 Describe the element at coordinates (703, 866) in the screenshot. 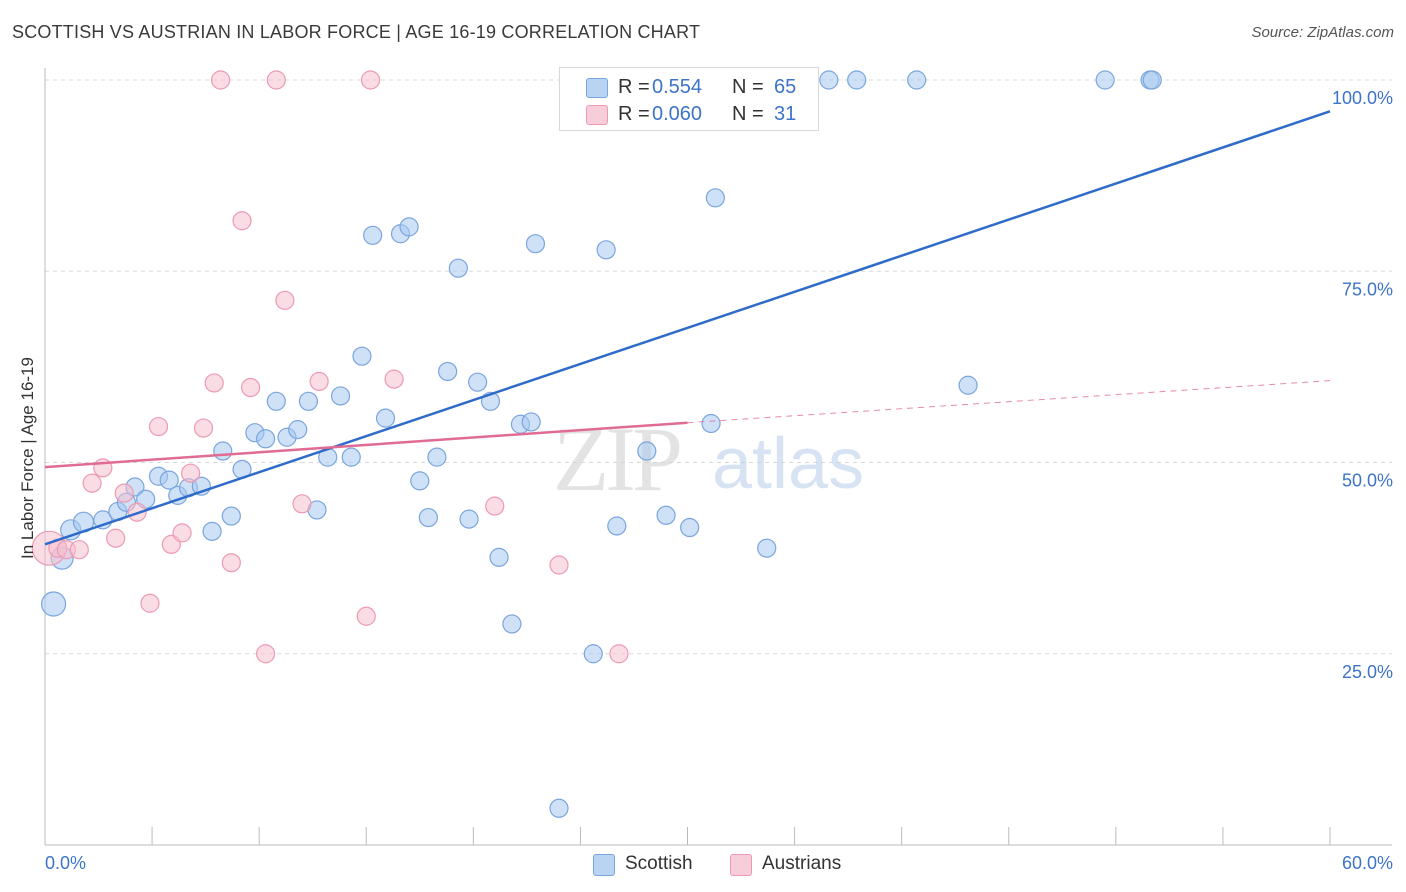

I see `legend-series: Scottish Austrians` at that location.